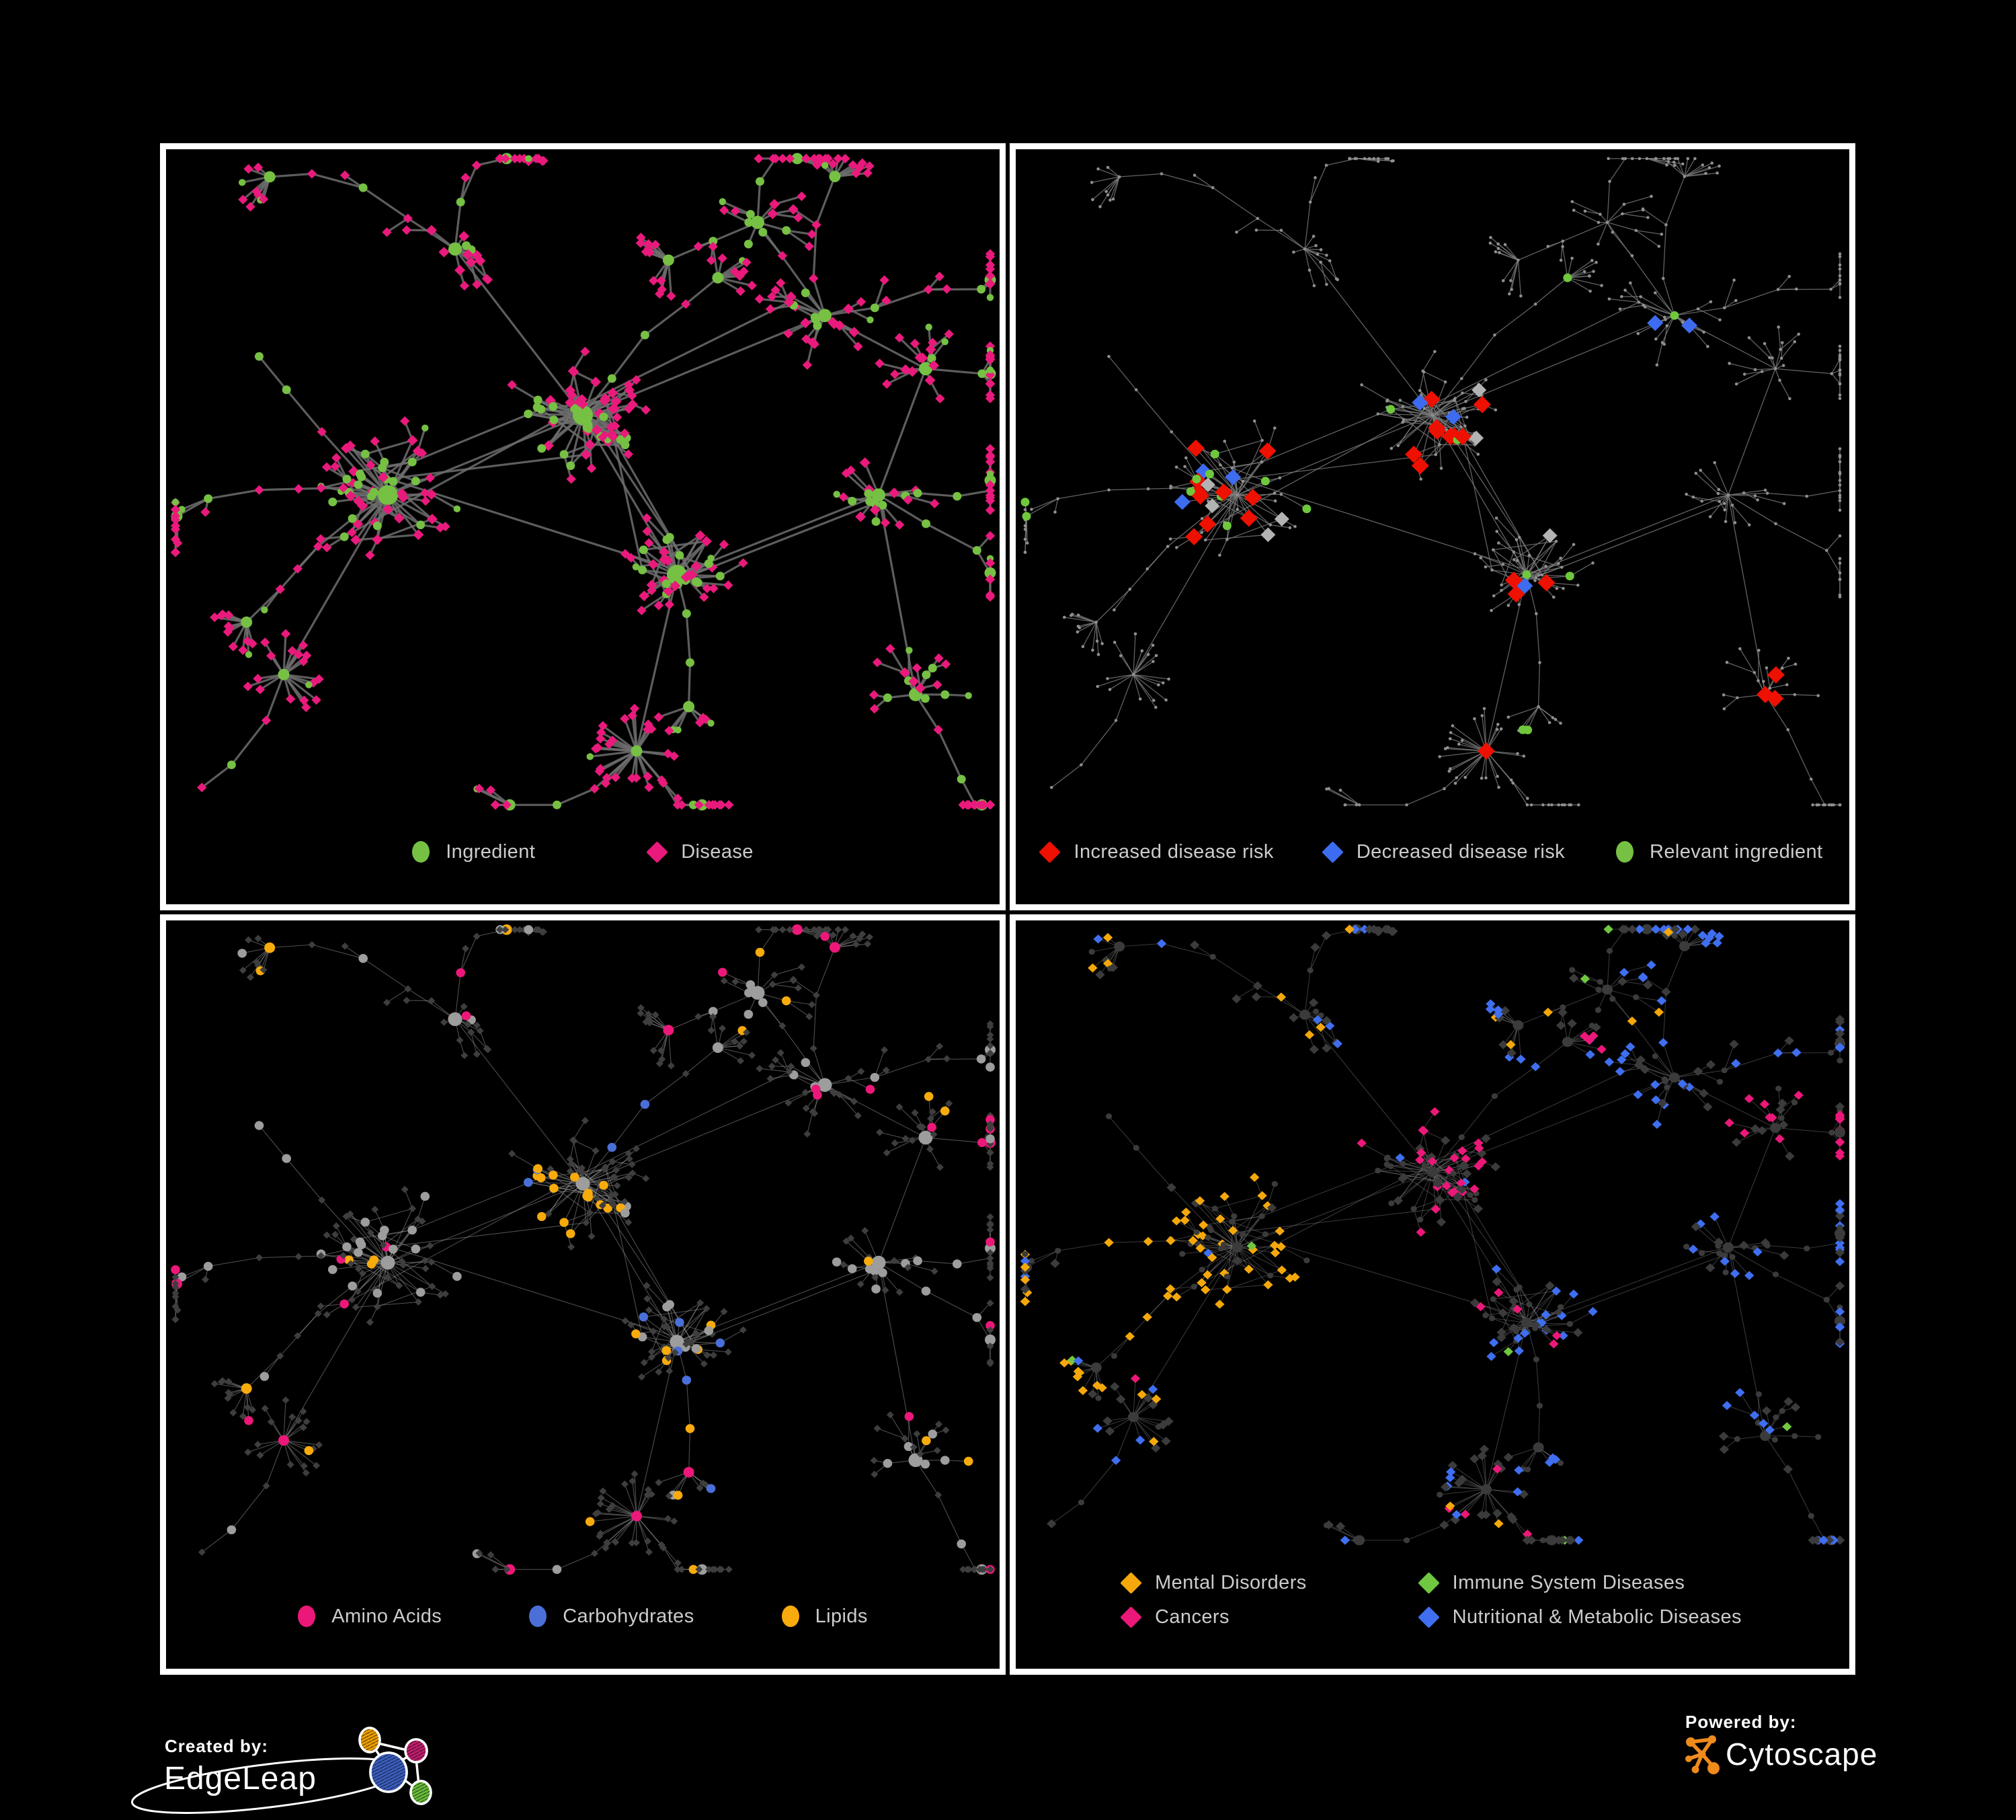 This screenshot has height=1820, width=2016. What do you see at coordinates (473, 852) in the screenshot?
I see `legend-item: Ingredient` at bounding box center [473, 852].